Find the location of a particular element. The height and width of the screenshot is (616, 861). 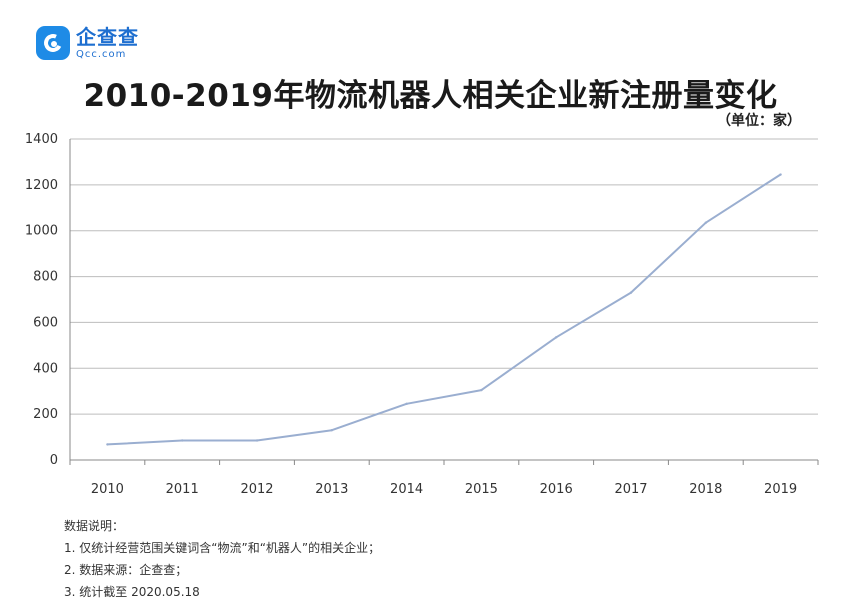

notes-heading: 数据说明： is located at coordinates (94, 526).